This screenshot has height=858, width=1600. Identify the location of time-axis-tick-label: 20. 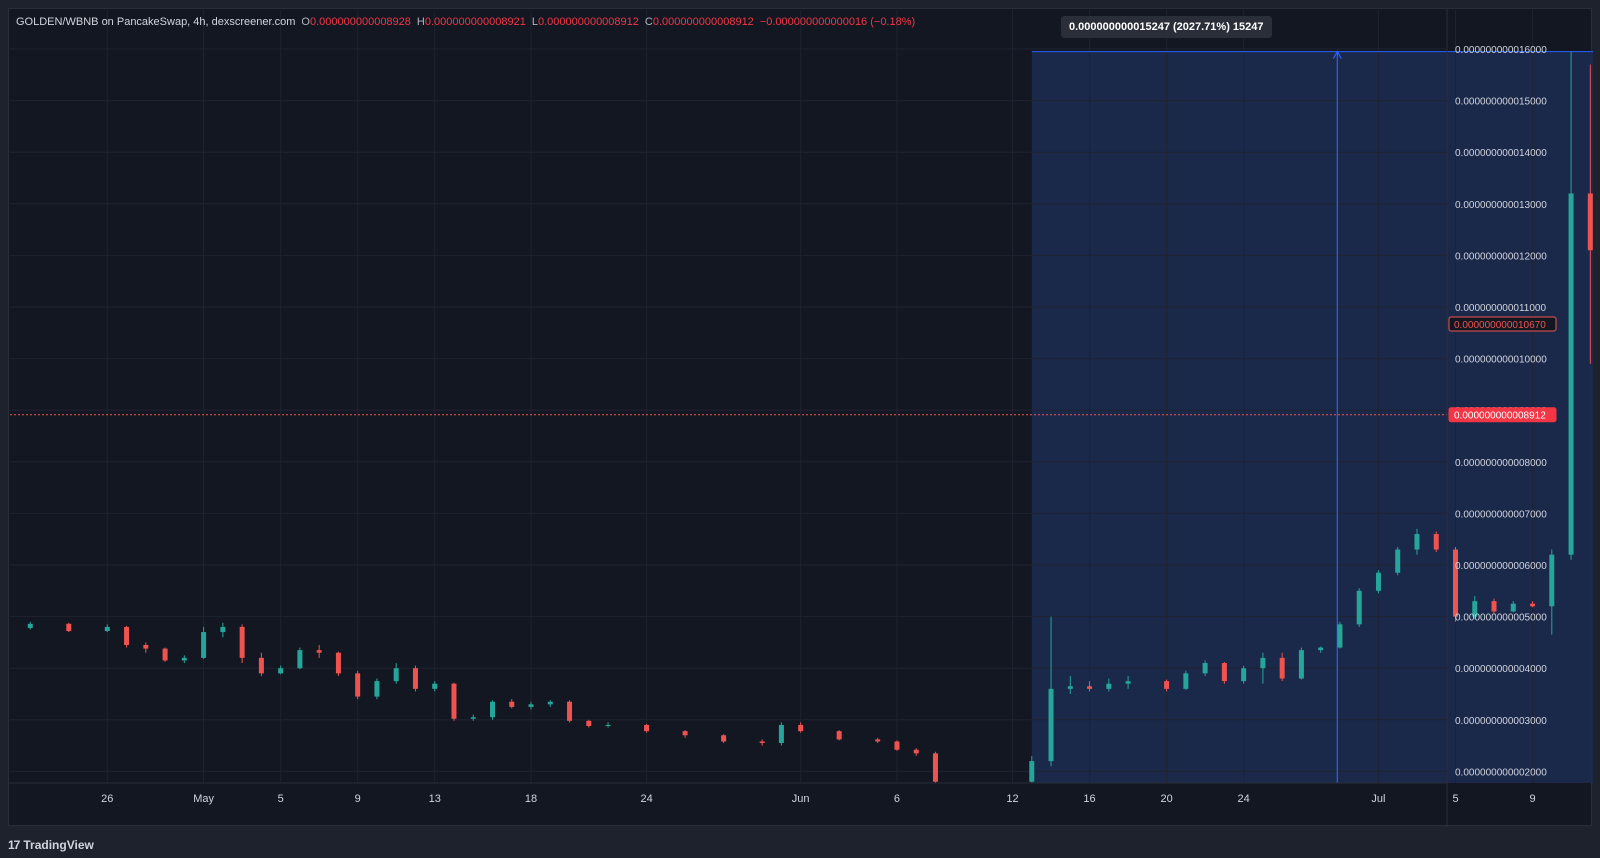
(1166, 799).